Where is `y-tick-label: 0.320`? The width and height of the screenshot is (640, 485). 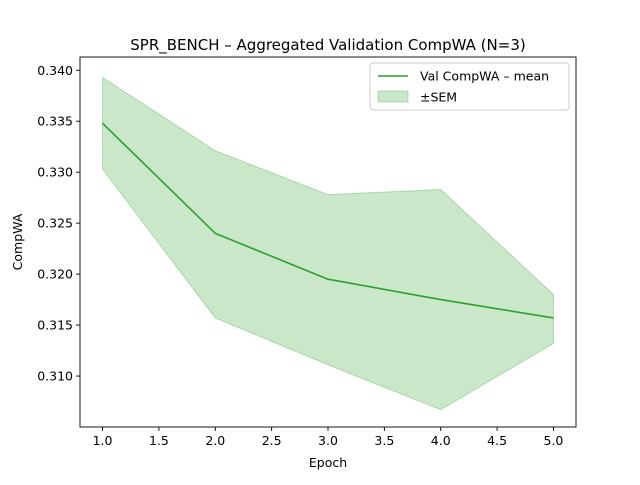 y-tick-label: 0.320 is located at coordinates (55, 274).